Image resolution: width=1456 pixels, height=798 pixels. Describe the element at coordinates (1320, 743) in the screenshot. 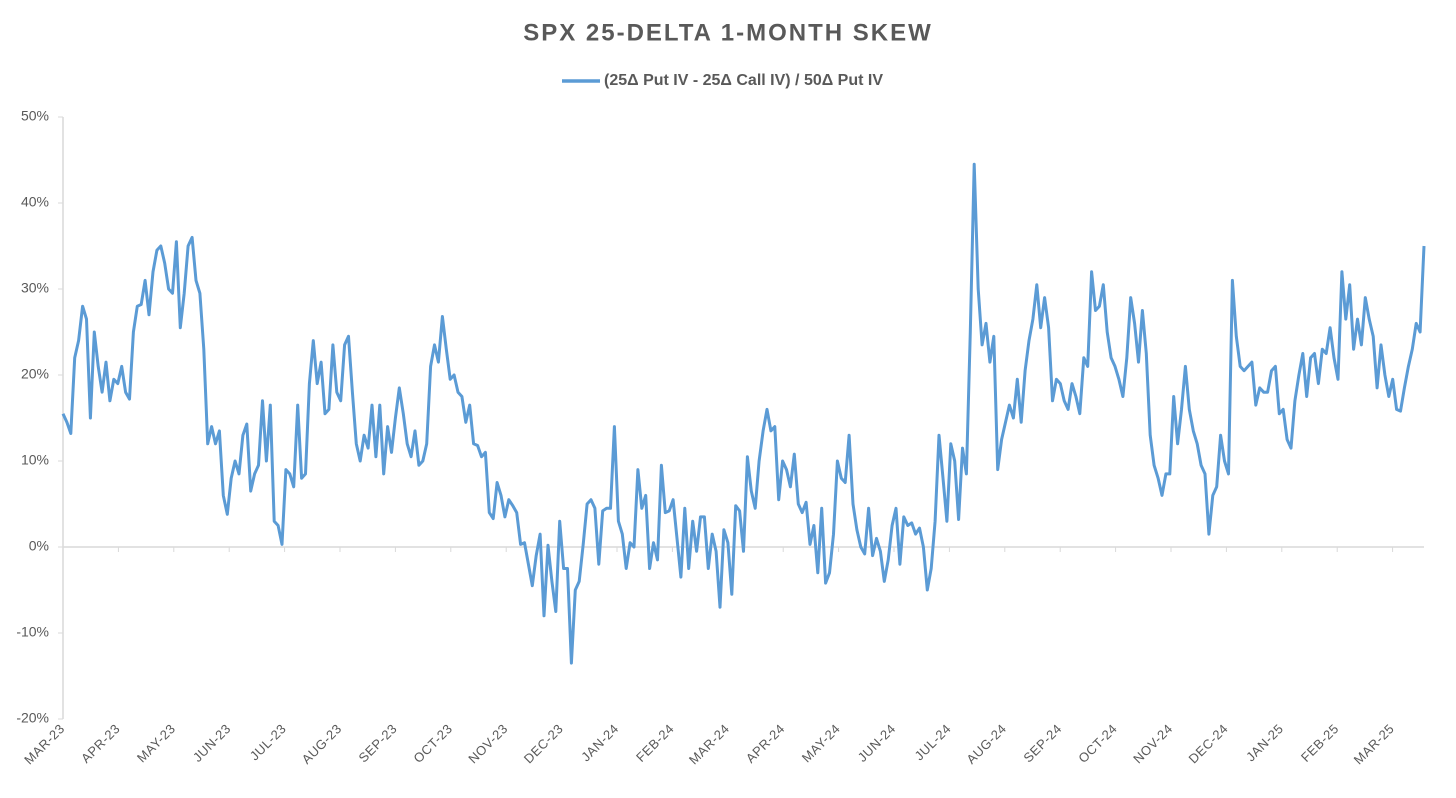

I see `x-tick-label: FEB-25` at that location.